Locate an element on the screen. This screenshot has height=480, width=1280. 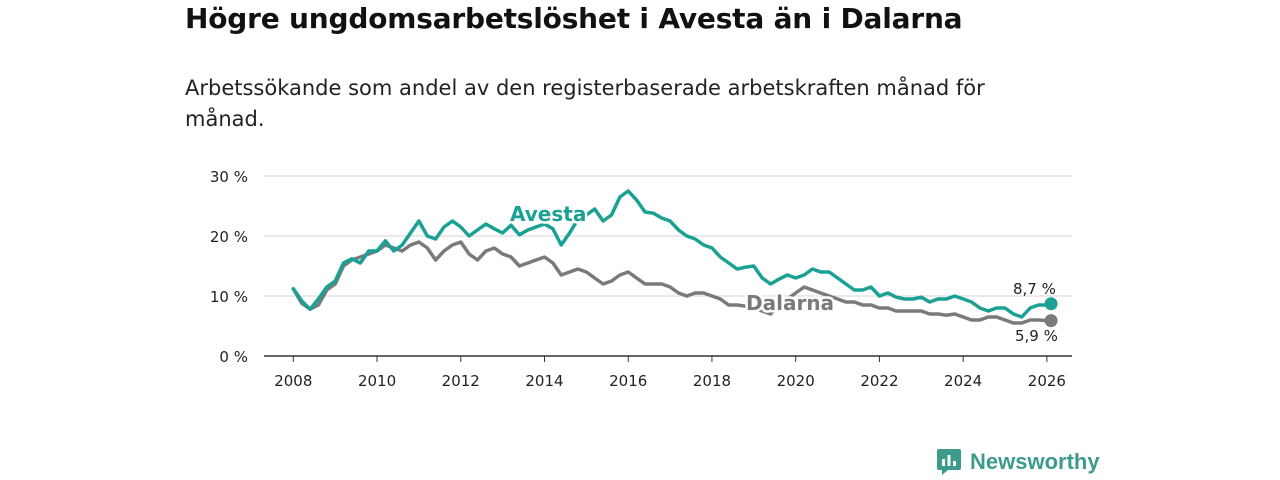
dalarna-end-point is located at coordinates (1051, 321).